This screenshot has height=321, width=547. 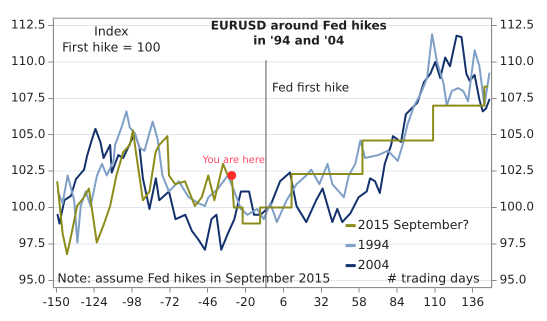 I want to click on y-tick-label: 102.5, so click(x=28, y=170).